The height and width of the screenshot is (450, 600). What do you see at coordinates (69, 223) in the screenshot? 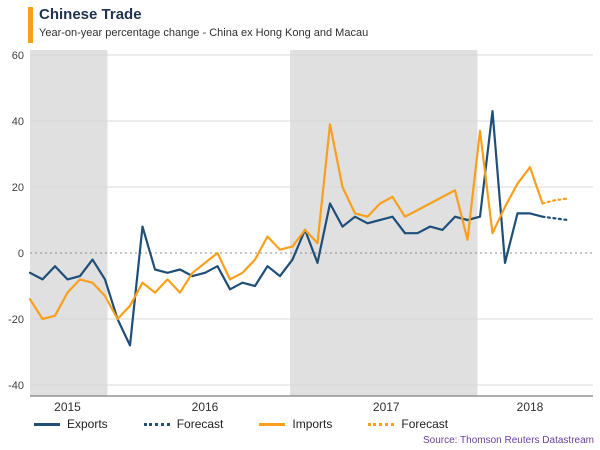
I see `shaded-band` at bounding box center [69, 223].